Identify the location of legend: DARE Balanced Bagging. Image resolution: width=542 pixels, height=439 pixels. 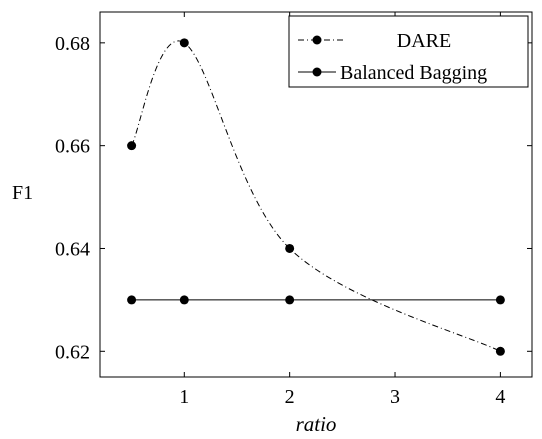
(408, 51).